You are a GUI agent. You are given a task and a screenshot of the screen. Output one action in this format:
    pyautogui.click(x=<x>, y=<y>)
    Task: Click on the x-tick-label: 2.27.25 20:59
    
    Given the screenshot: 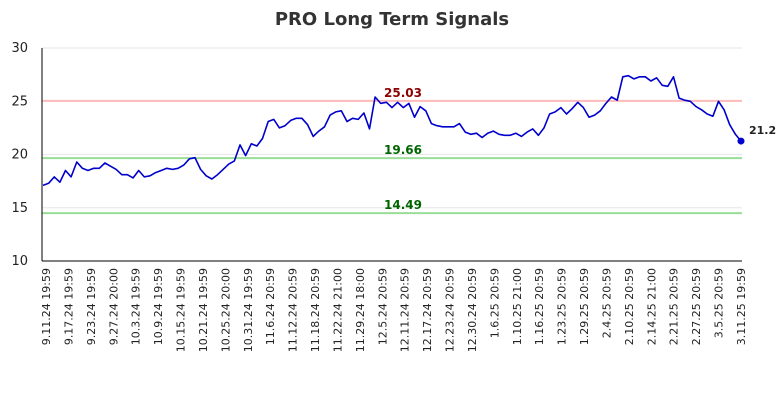 What is the action you would take?
    pyautogui.click(x=696, y=306)
    